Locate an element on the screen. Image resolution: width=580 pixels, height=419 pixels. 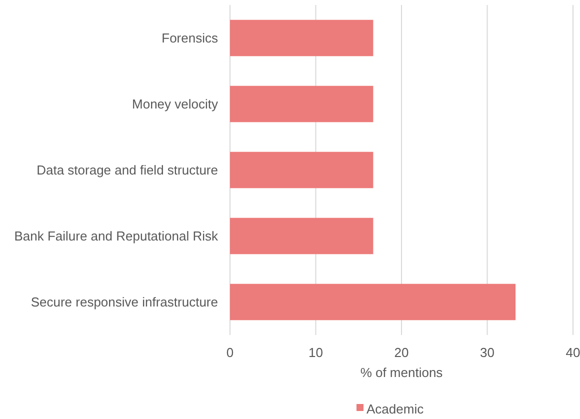
y-tick-label: Data storage and field structure is located at coordinates (127, 170).